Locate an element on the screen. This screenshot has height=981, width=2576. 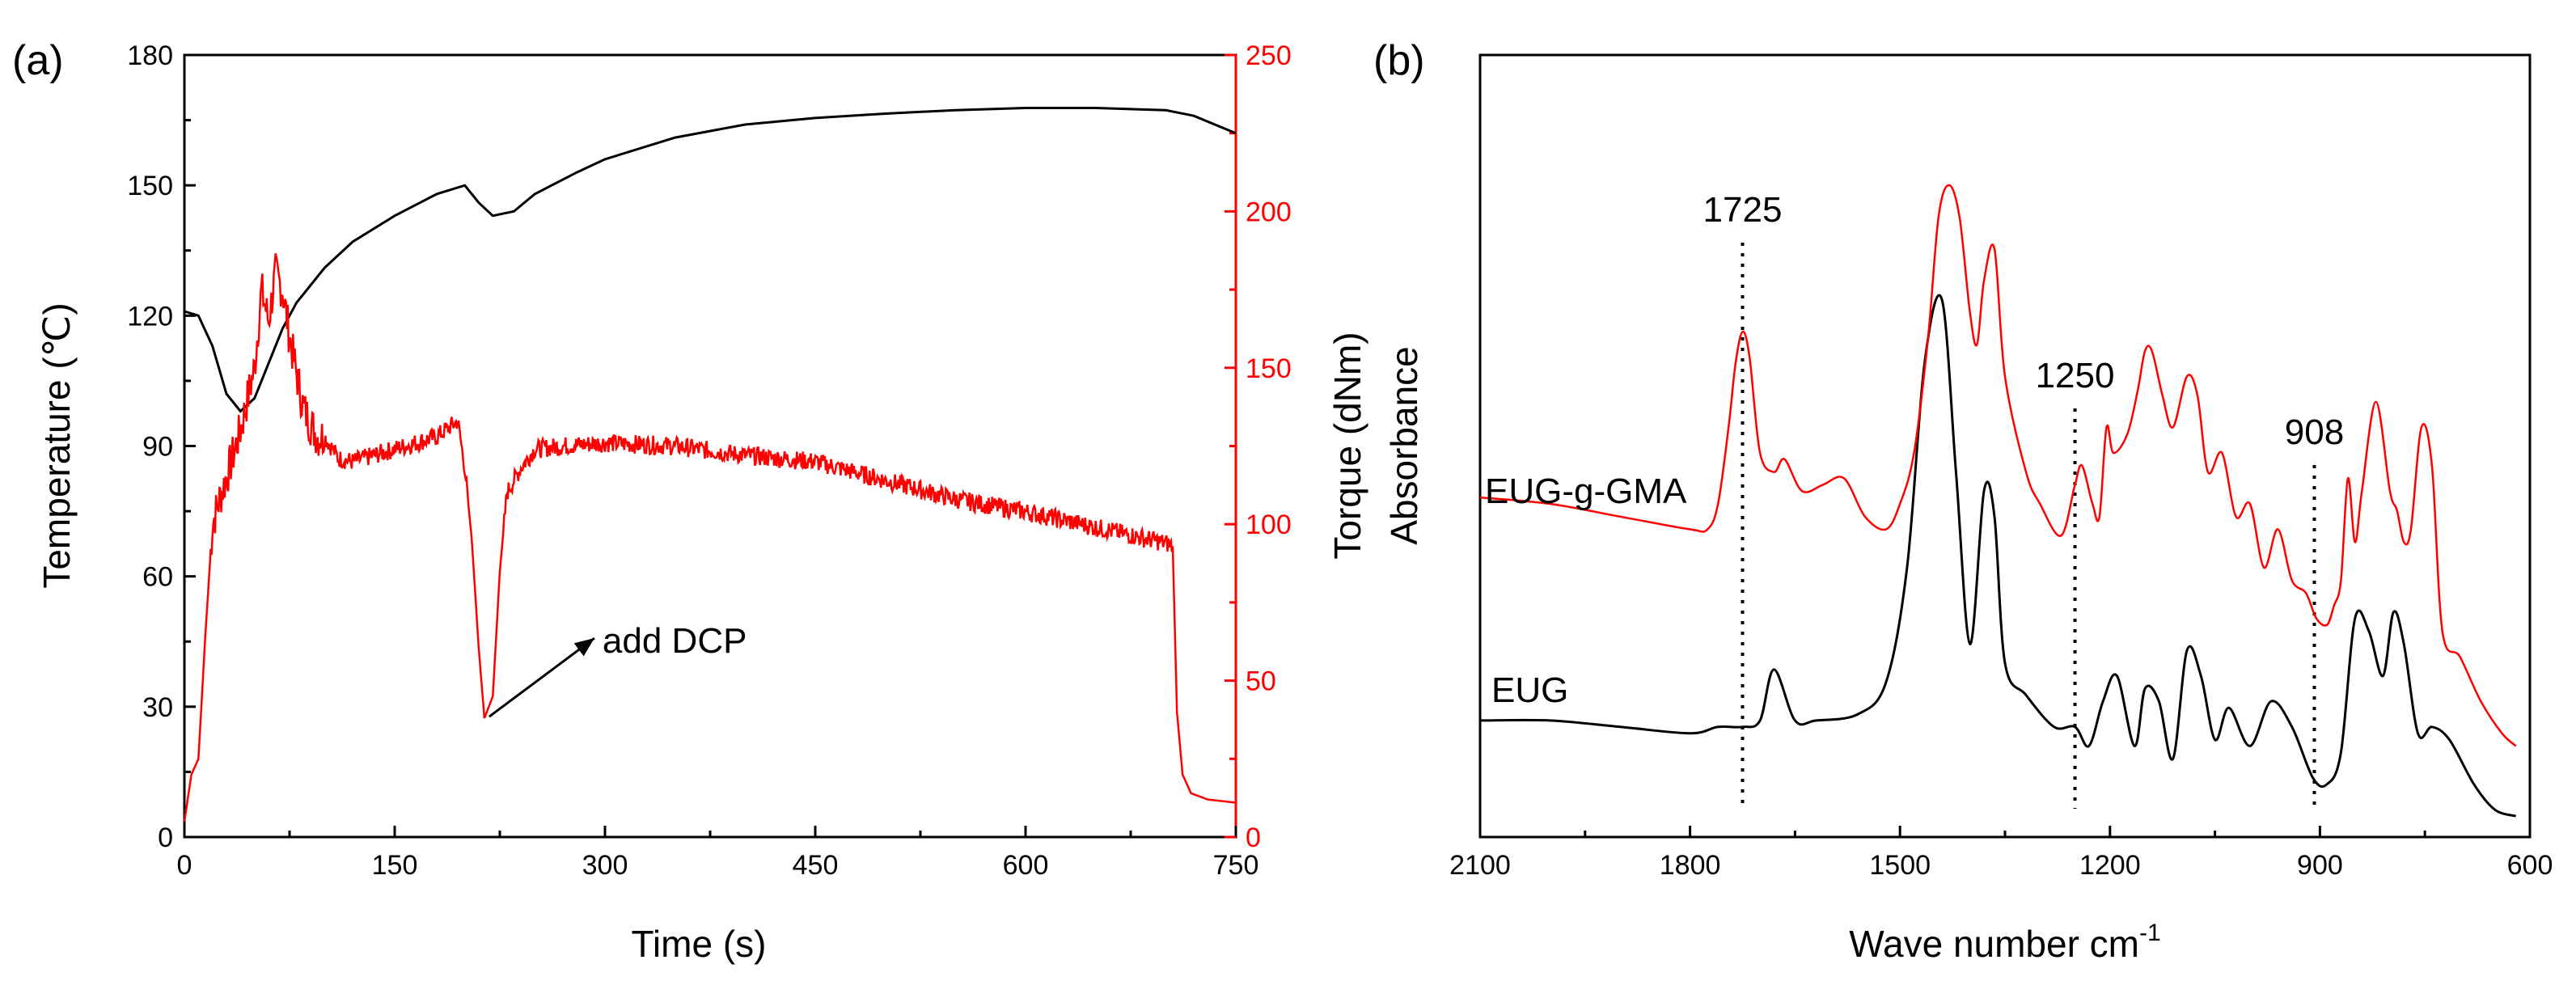
panel-b-x-tick-label: 1500 is located at coordinates (1900, 865).